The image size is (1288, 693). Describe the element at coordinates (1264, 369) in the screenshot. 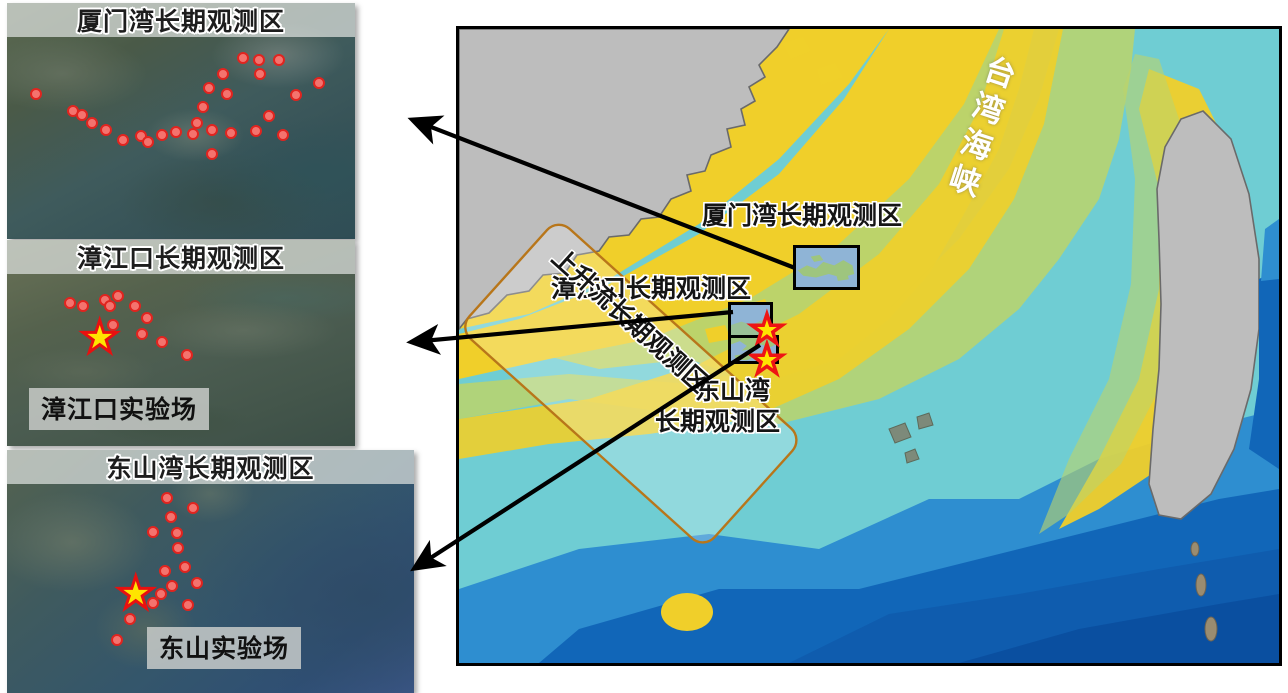

I see `east-taiwan-deep` at that location.